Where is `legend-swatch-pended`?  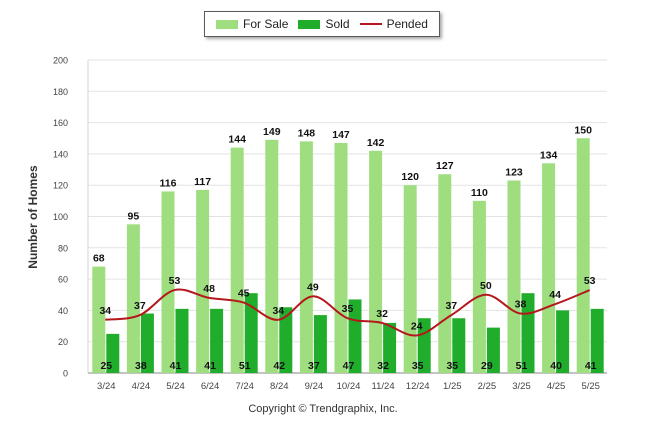 legend-swatch-pended is located at coordinates (370, 24).